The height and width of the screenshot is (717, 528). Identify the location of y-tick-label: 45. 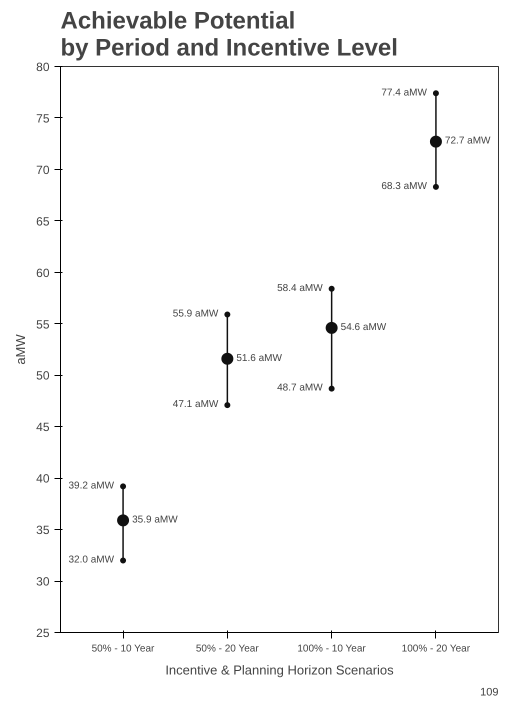
(43, 427).